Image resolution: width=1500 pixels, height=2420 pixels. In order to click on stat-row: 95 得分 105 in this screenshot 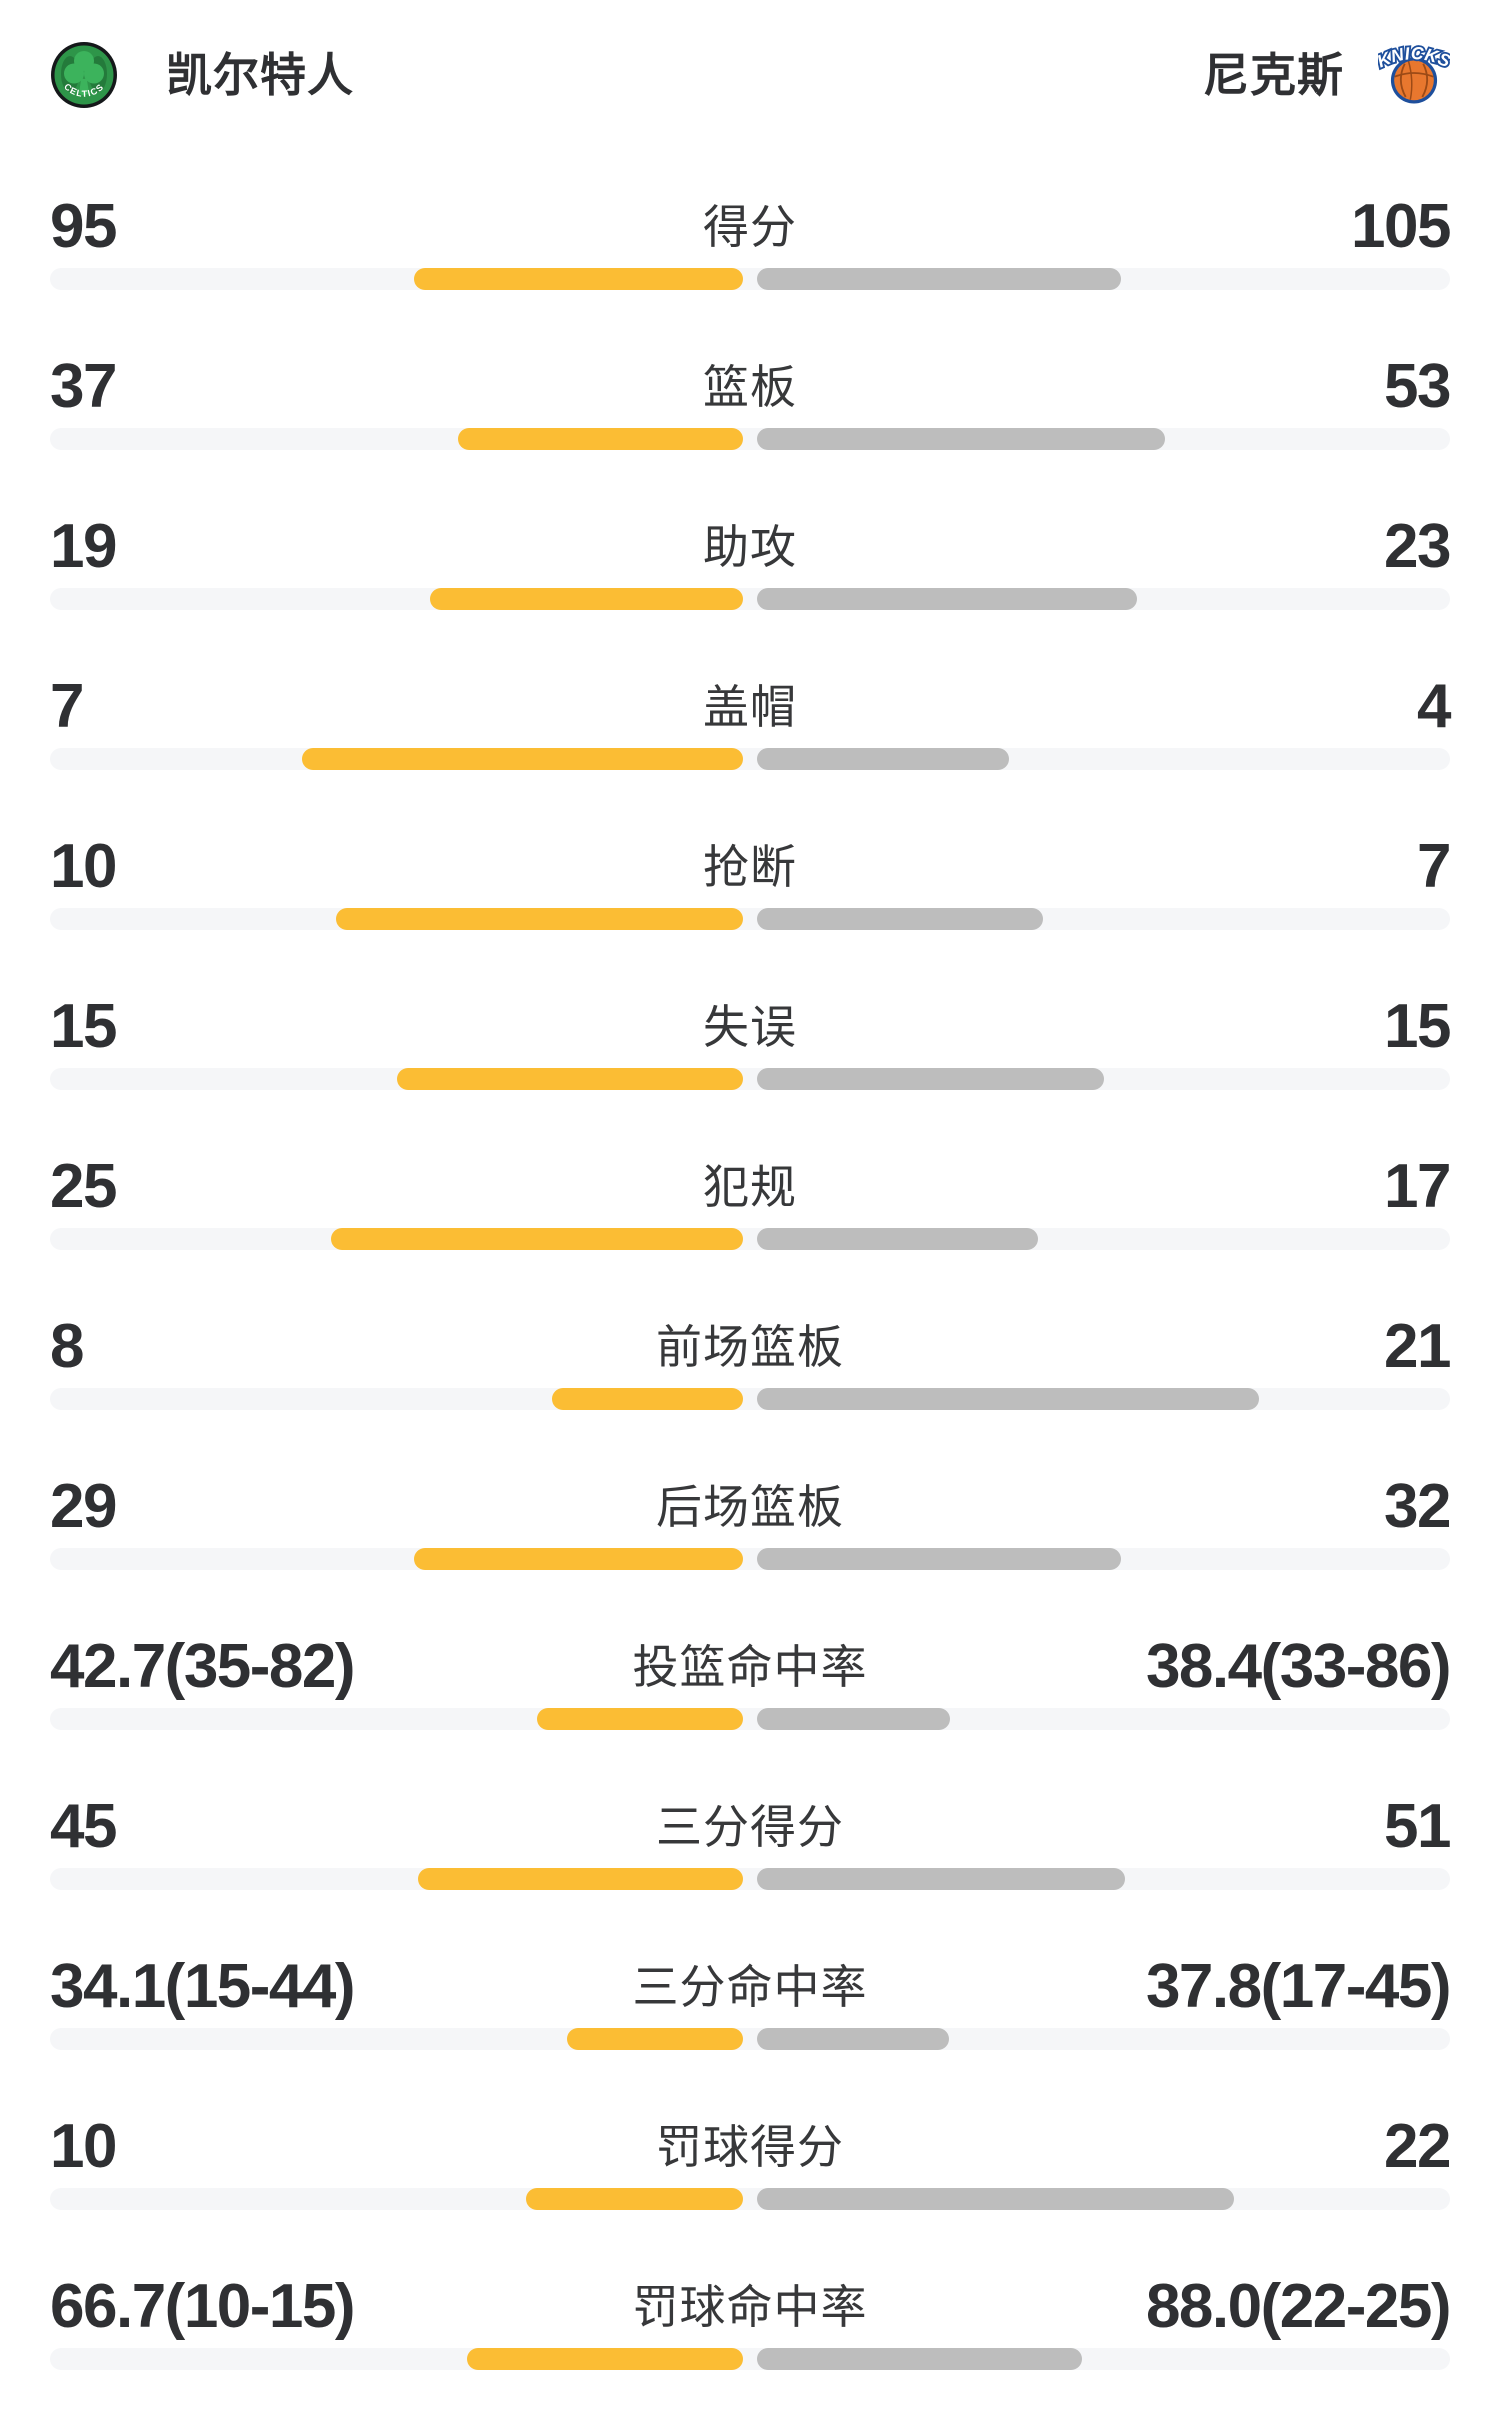, I will do `click(751, 260)`.